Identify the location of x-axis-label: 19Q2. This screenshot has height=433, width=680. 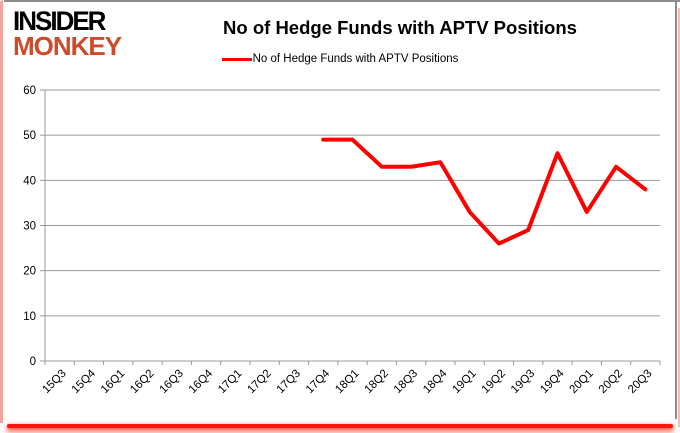
(494, 382).